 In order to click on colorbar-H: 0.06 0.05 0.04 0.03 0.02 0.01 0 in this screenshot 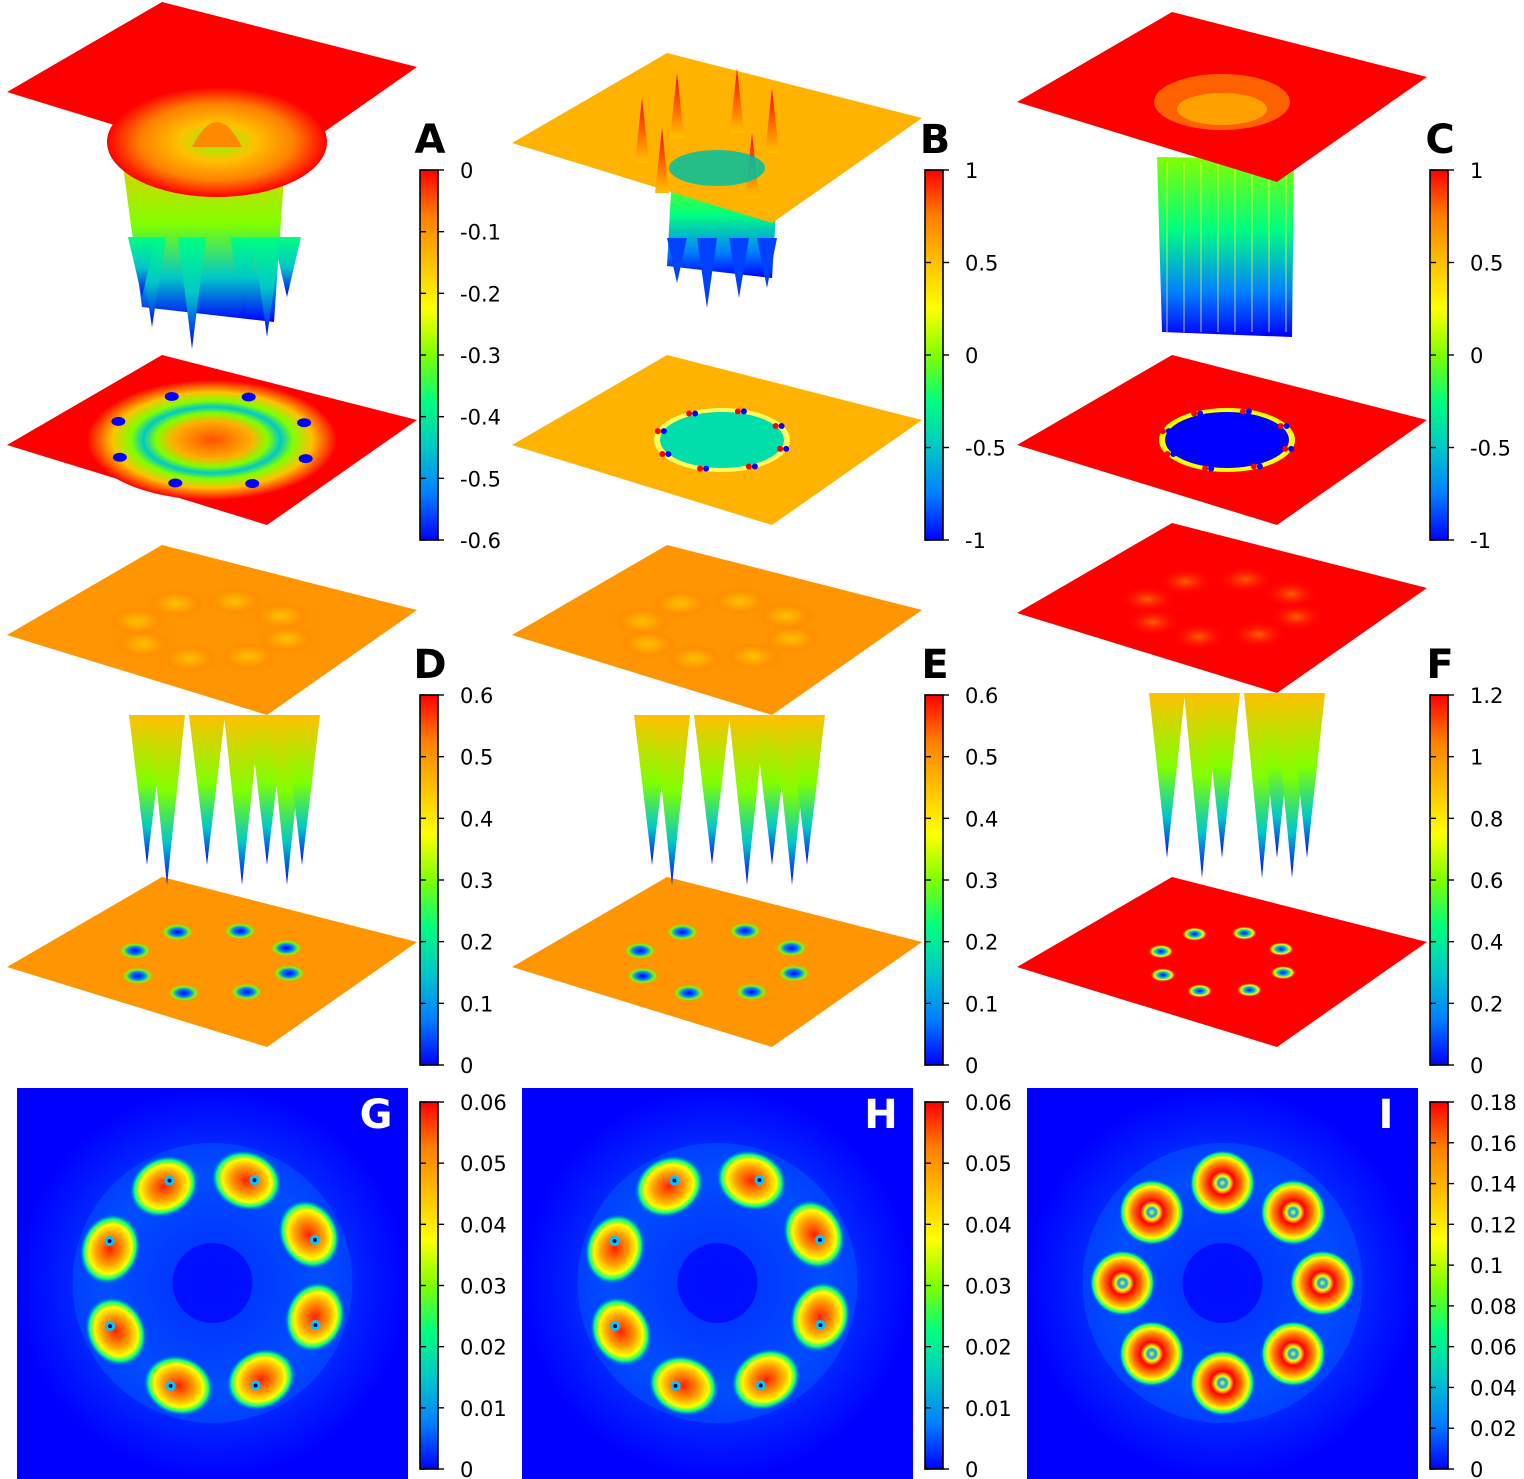, I will do `click(968, 1285)`.